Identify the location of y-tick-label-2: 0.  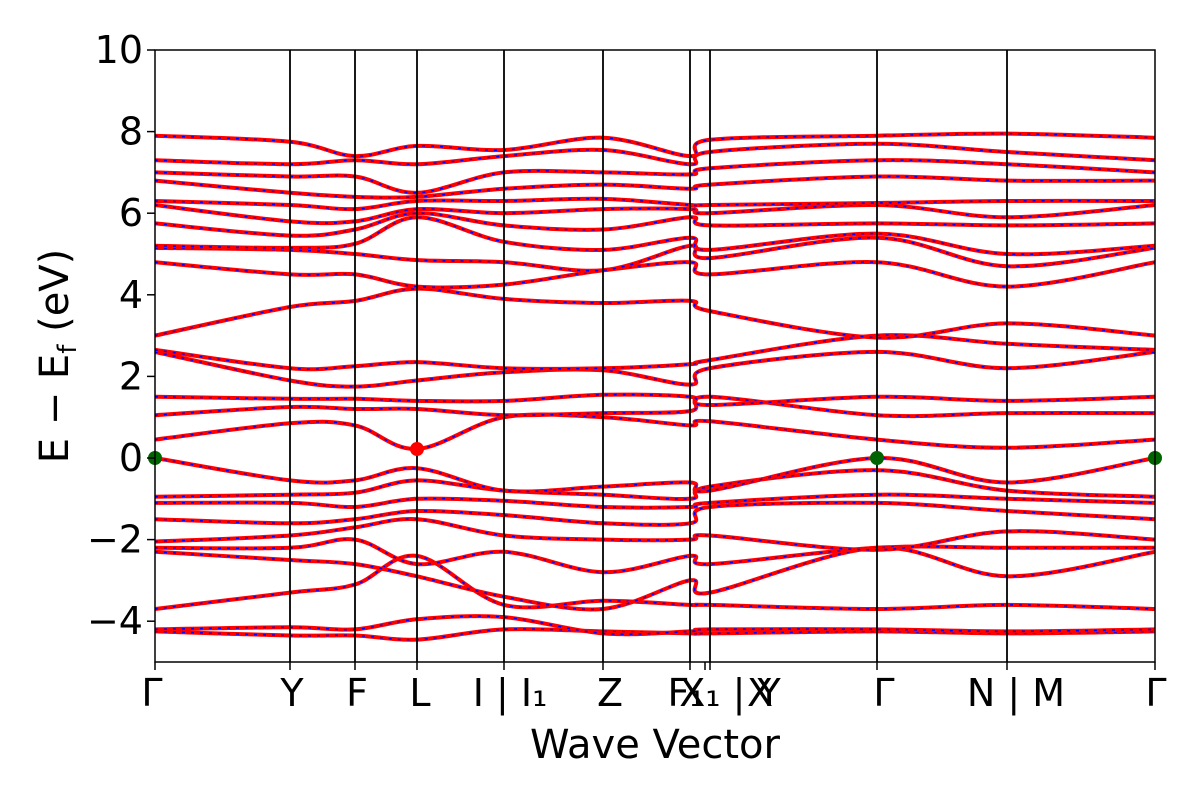
(131, 458).